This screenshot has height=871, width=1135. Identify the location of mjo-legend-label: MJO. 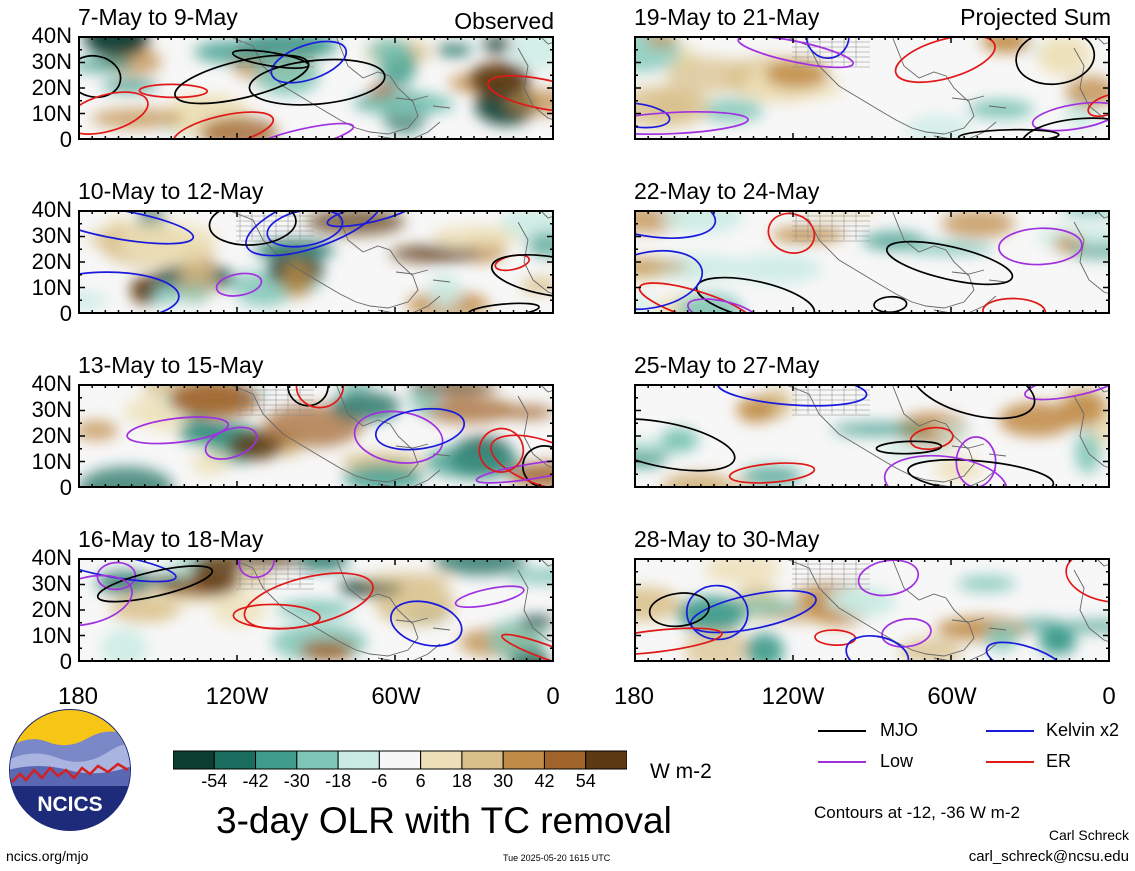
(899, 730).